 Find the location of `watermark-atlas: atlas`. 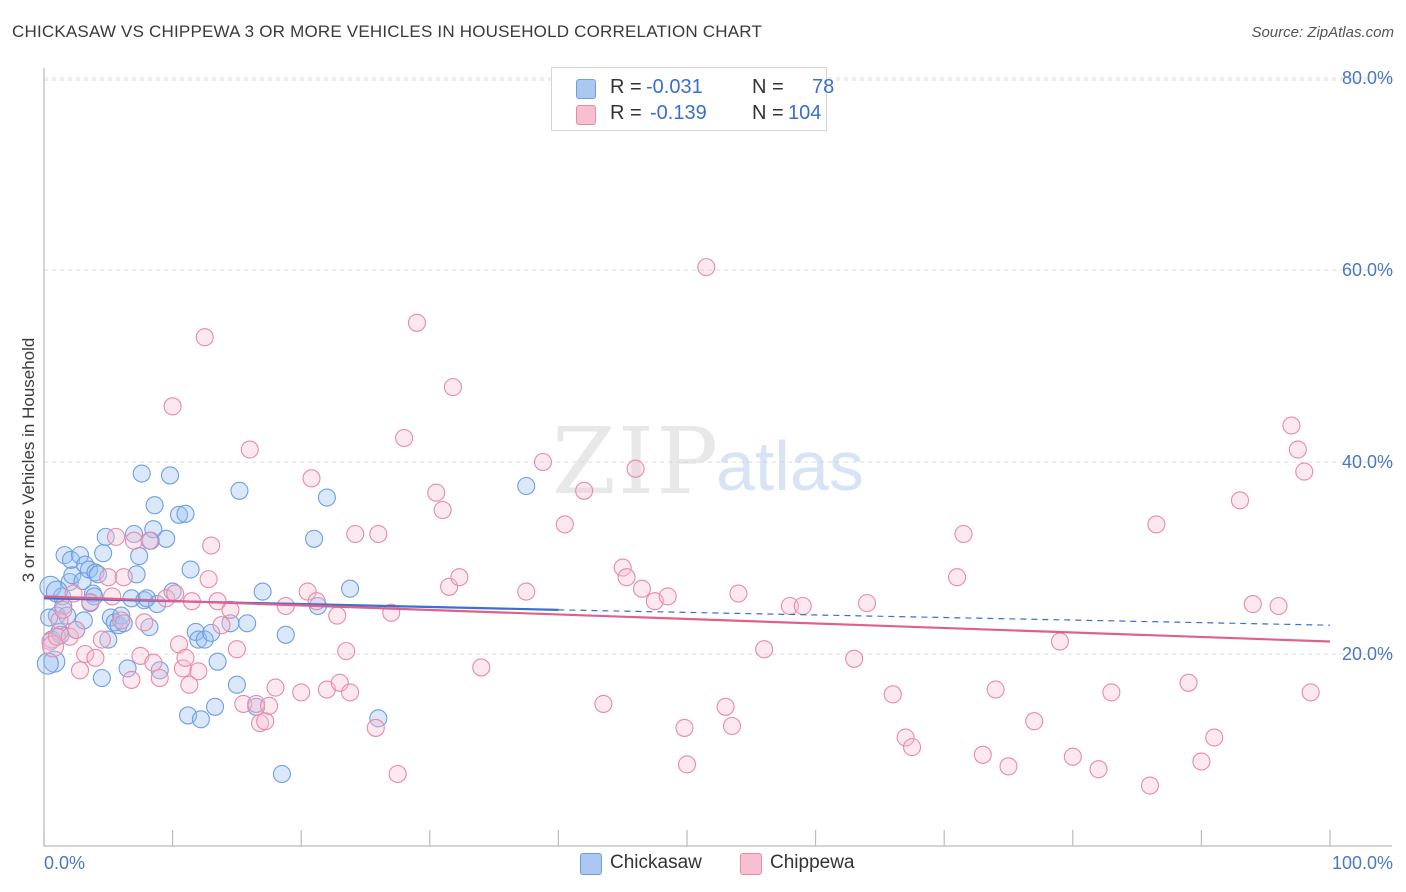

watermark-atlas: atlas is located at coordinates (790, 466).